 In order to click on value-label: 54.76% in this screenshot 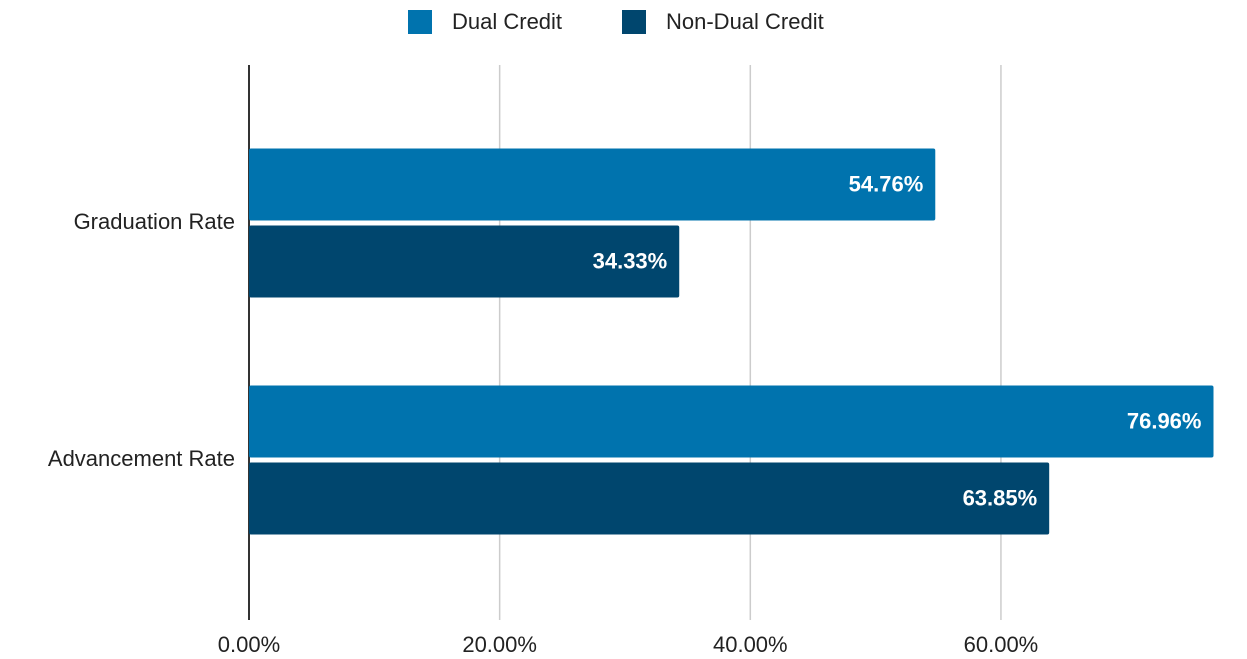, I will do `click(886, 183)`.